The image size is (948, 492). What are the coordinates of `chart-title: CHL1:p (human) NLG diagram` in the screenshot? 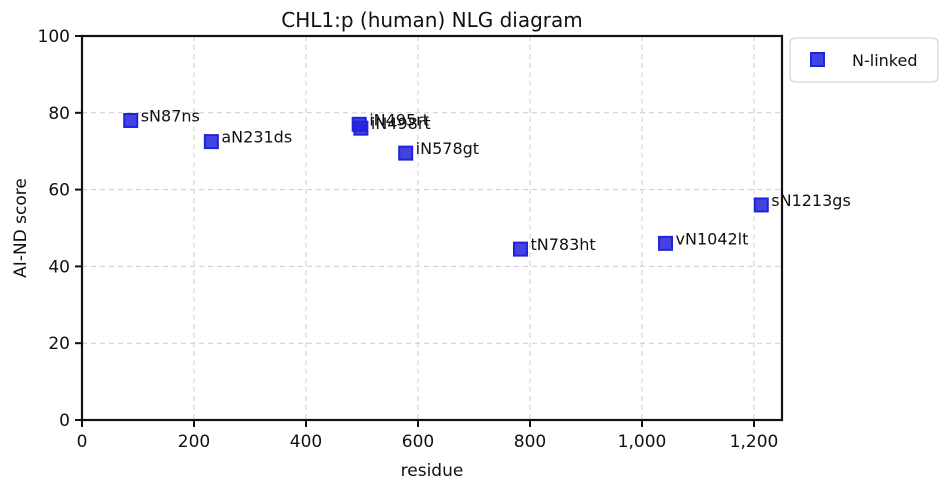 It's located at (432, 20).